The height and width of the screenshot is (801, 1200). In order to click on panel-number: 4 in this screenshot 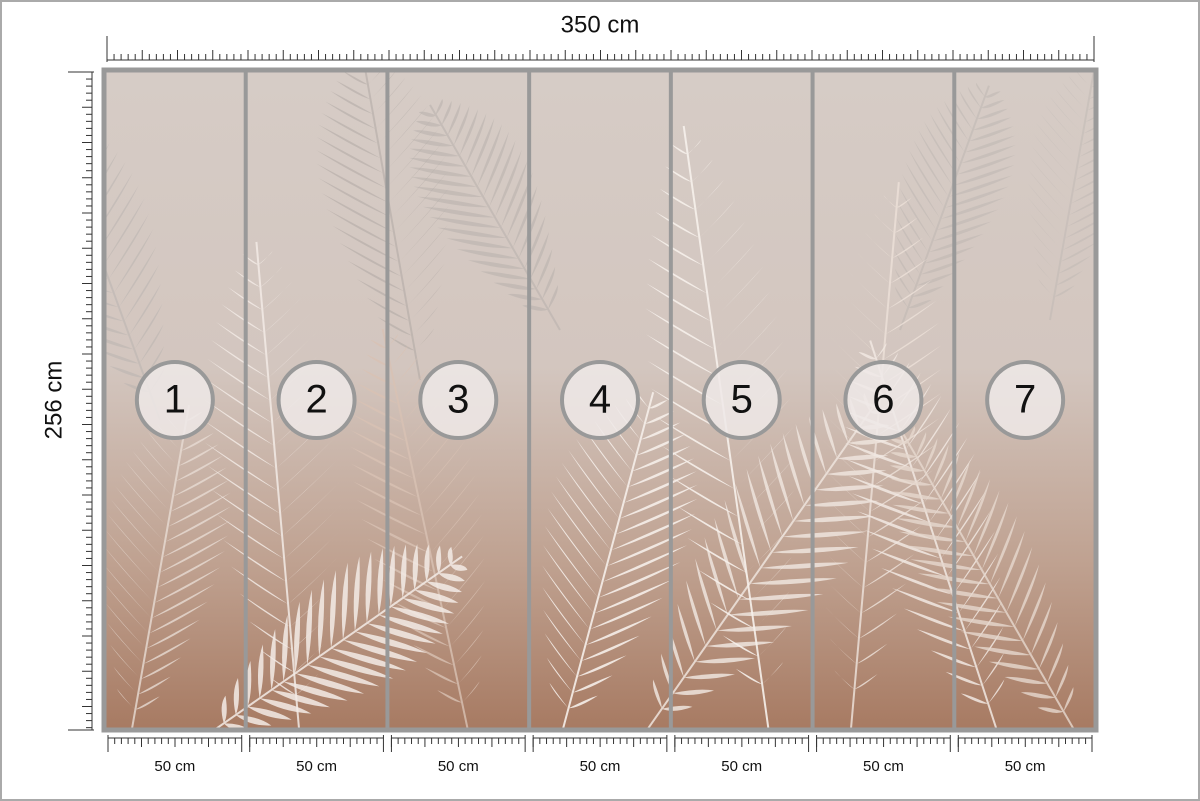, I will do `click(600, 400)`.